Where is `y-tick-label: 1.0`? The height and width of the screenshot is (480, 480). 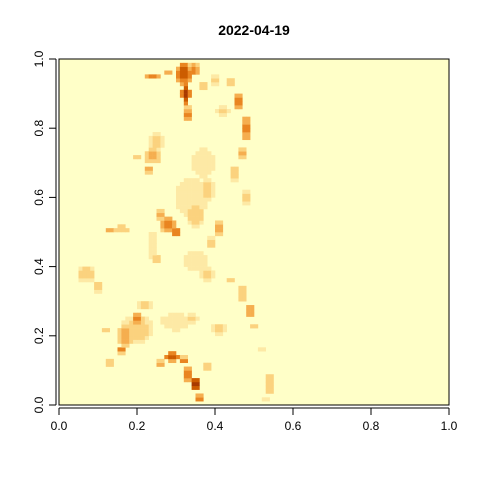
y-tick-label: 1.0 is located at coordinates (39, 58).